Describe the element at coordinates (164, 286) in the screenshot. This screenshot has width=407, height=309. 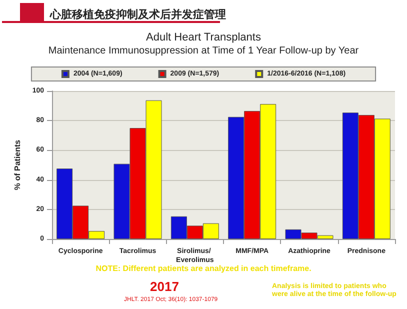
I see `text: 2017` at that location.